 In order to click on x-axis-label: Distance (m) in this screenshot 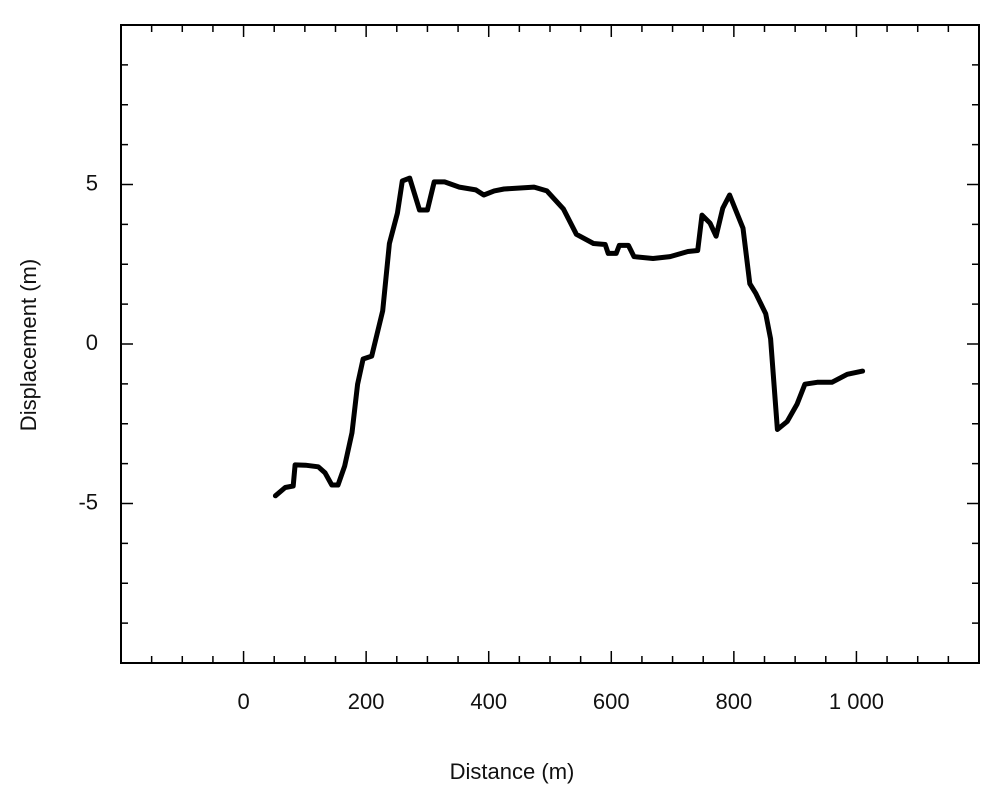, I will do `click(512, 771)`.